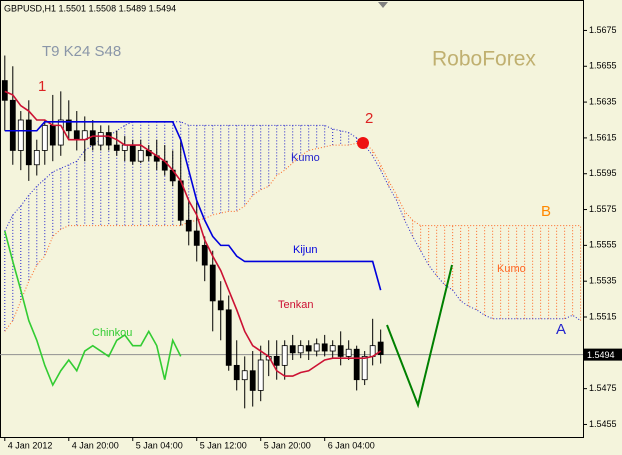 The image size is (622, 455). Describe the element at coordinates (369, 118) in the screenshot. I see `marker-label: 2` at that location.